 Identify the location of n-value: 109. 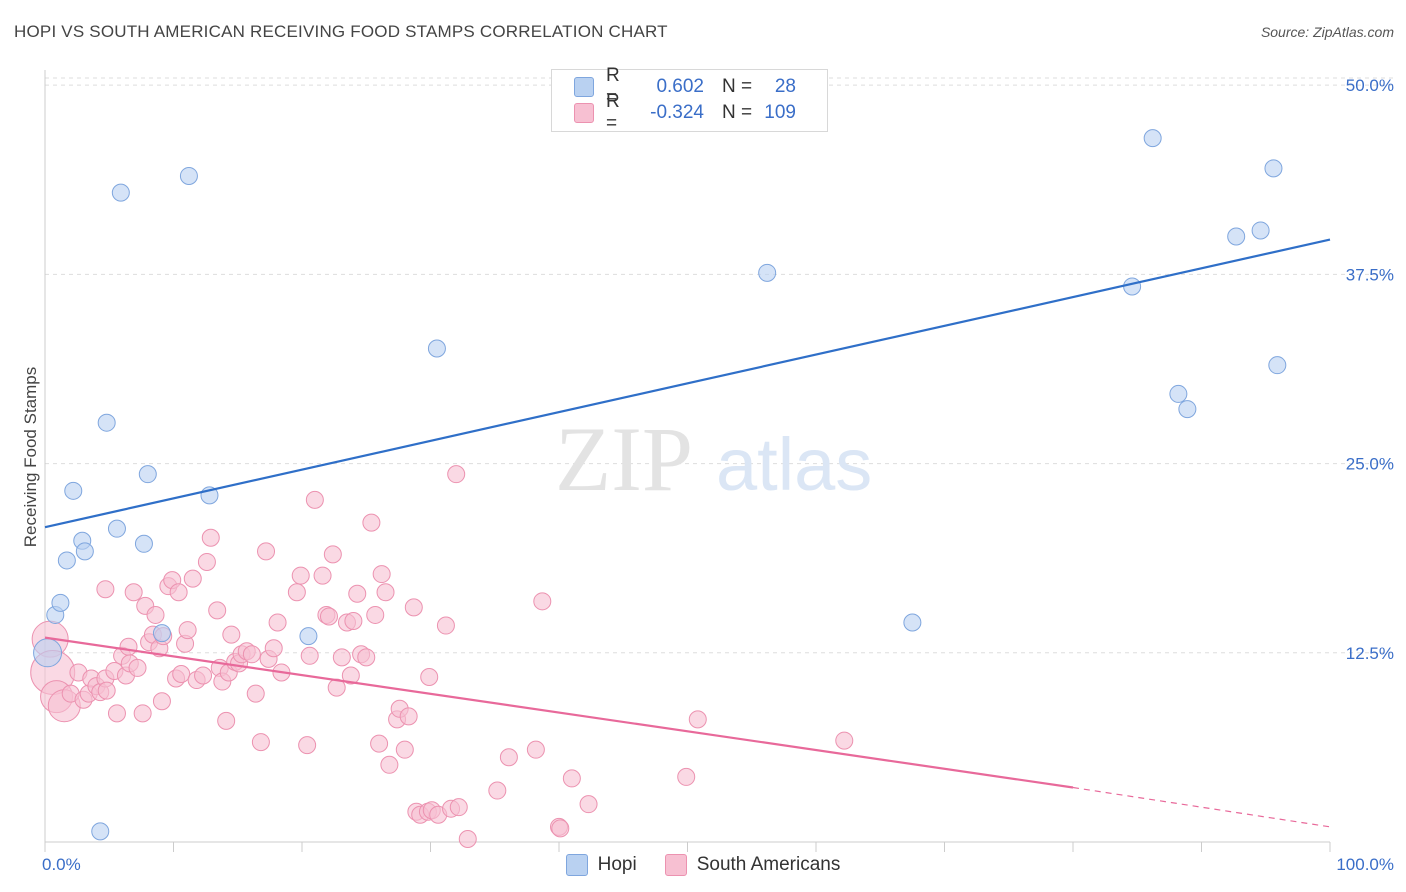
(780, 112).